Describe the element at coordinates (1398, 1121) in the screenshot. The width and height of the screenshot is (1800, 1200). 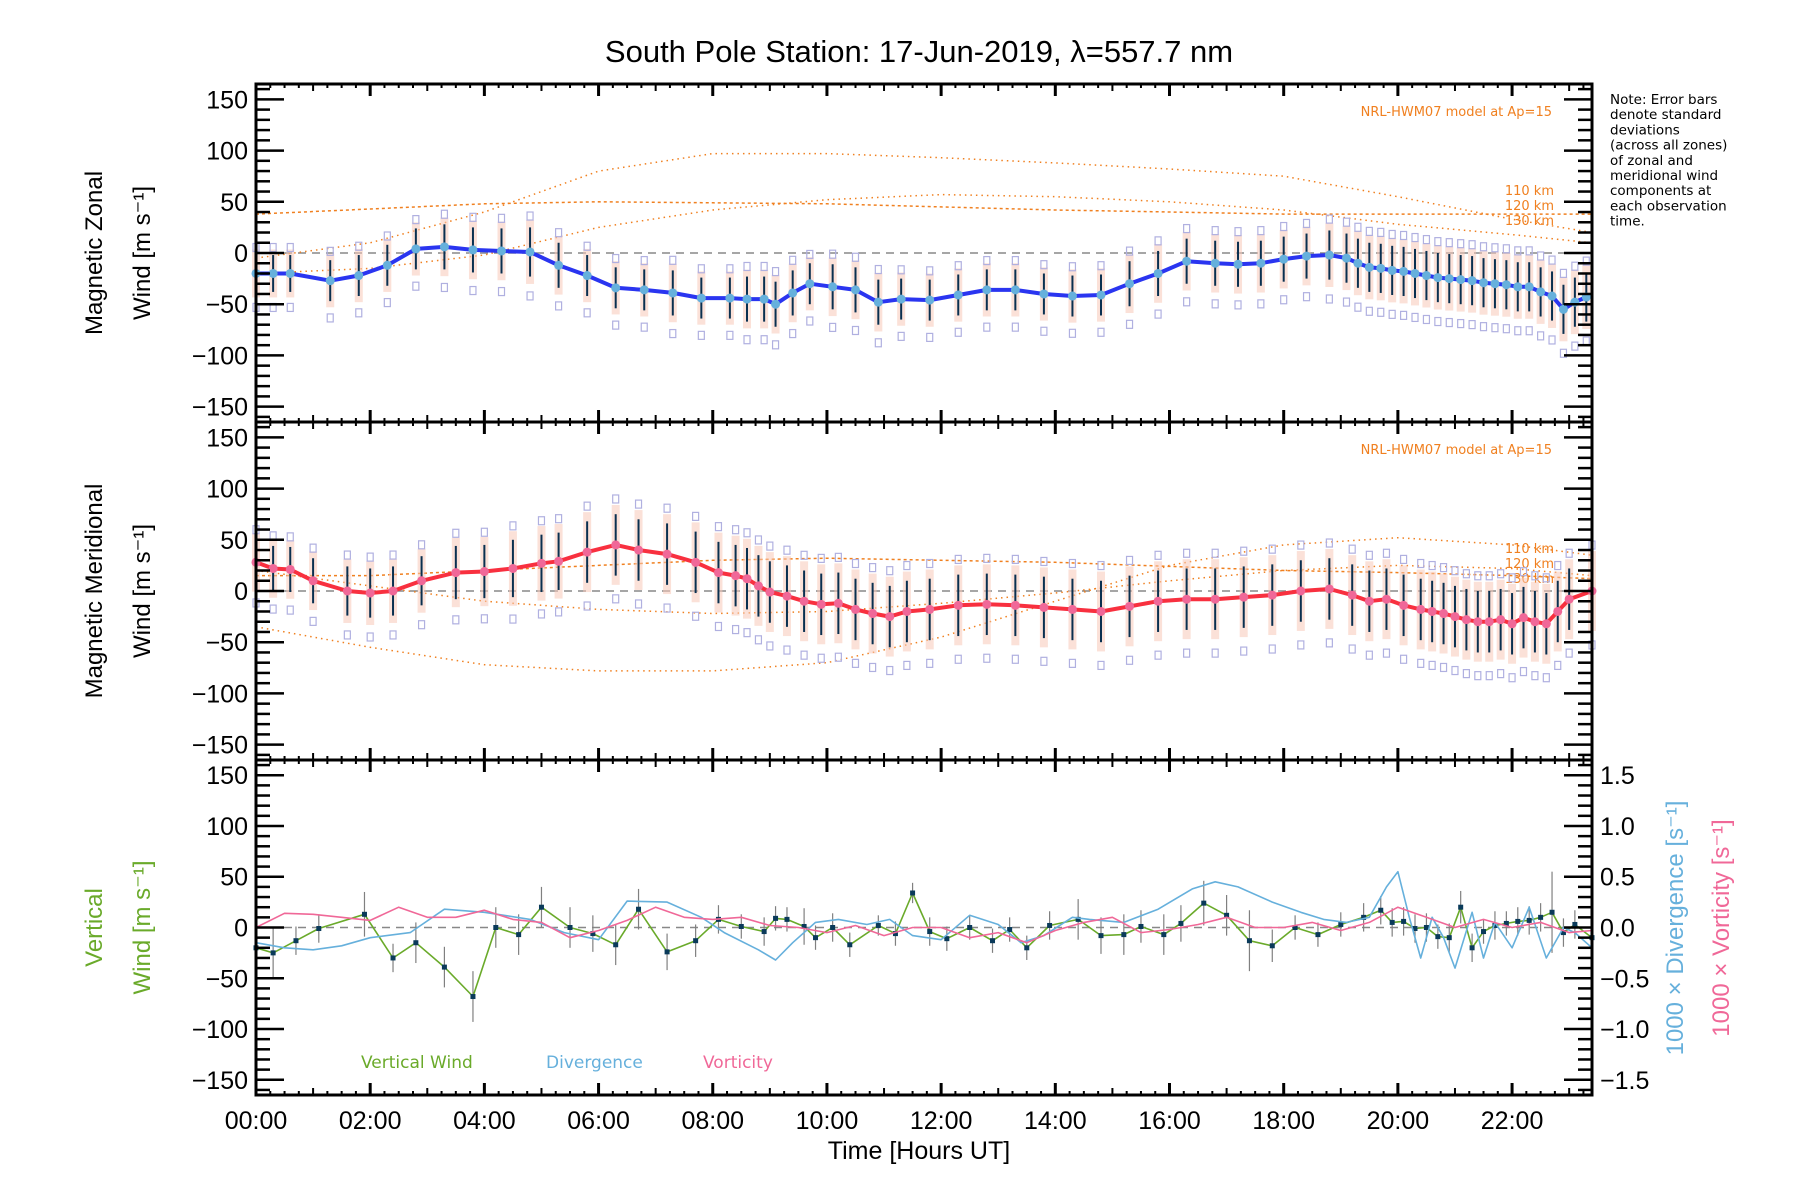
I see `x-tick-label: 20:00` at that location.